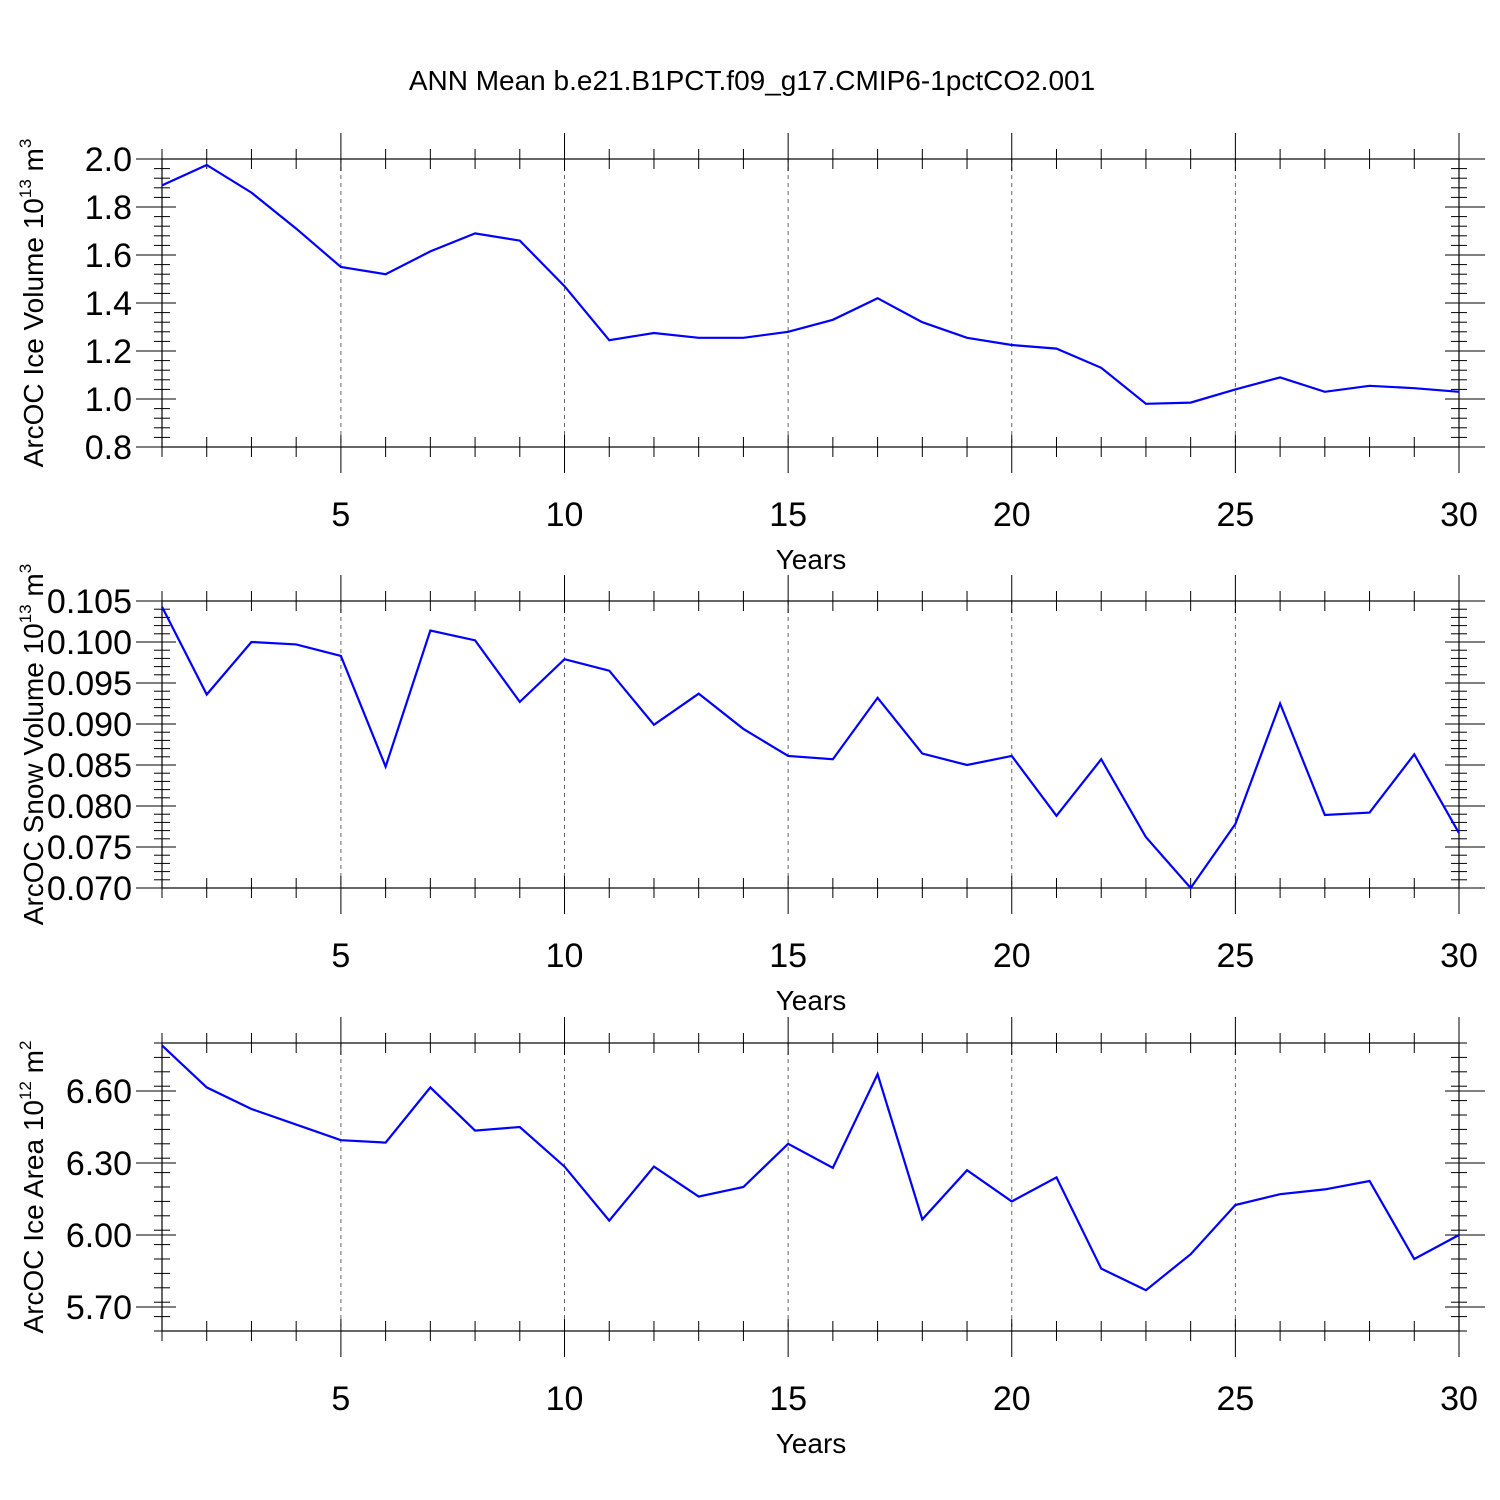  Describe the element at coordinates (89, 643) in the screenshot. I see `y-tick-label: 0.100` at that location.